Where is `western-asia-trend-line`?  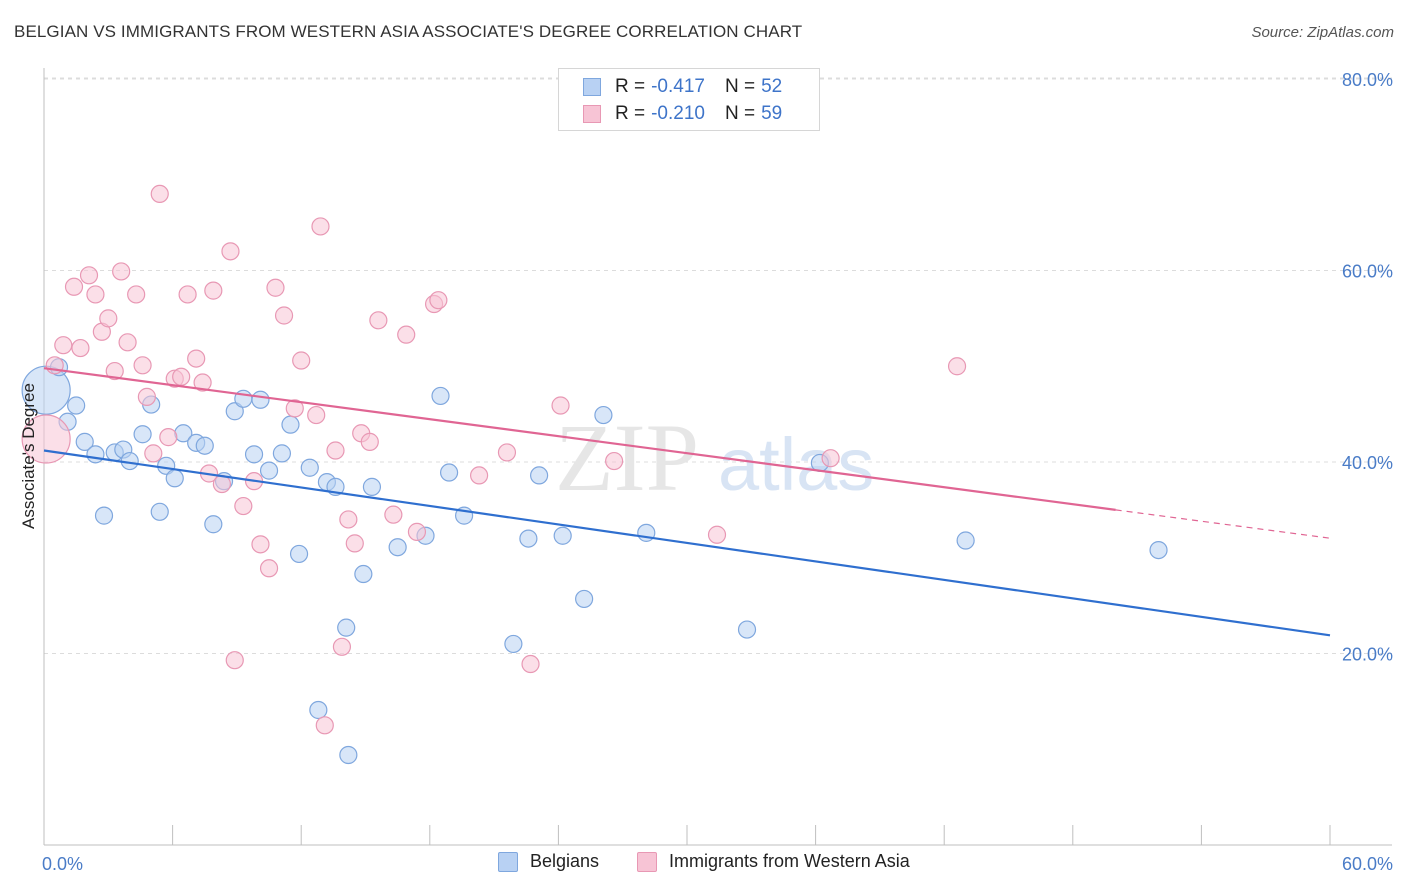
western-asia-trend-line is located at coordinates (579, 439).